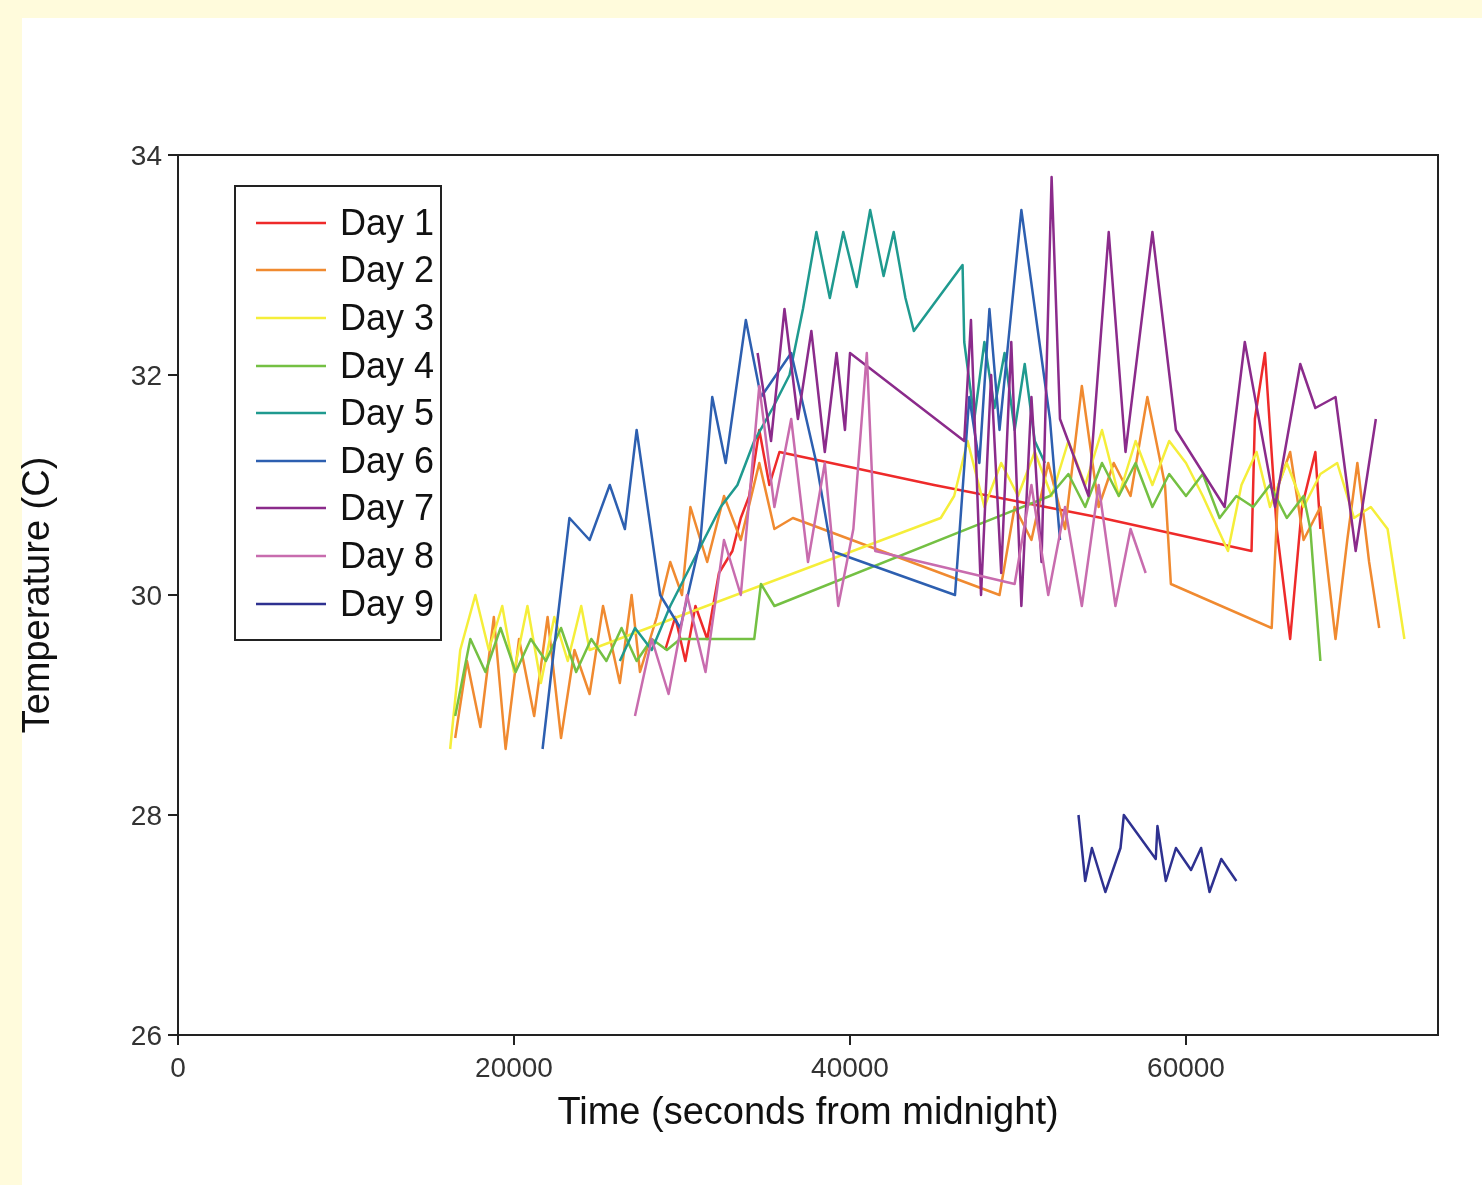 This screenshot has height=1185, width=1482. What do you see at coordinates (387, 555) in the screenshot?
I see `legend-label: Day 8` at bounding box center [387, 555].